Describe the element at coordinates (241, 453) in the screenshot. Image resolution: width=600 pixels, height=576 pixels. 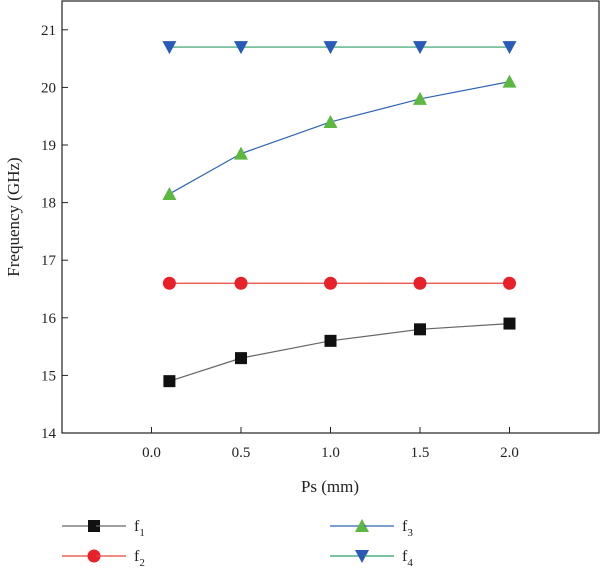
I see `x-tick-label: 0.5` at that location.